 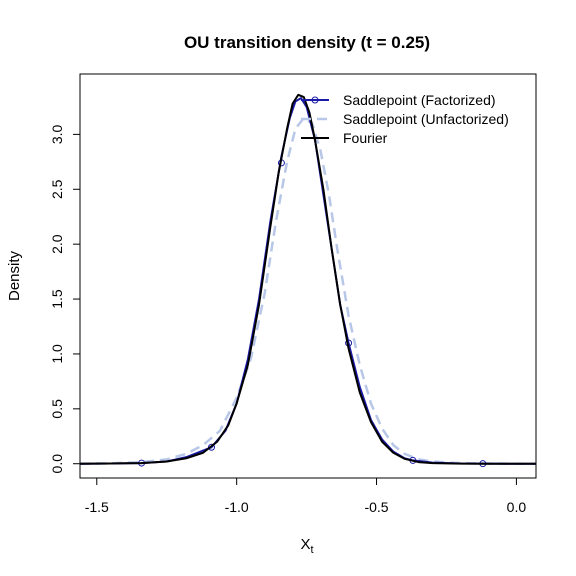 What do you see at coordinates (57, 299) in the screenshot?
I see `y-tick-label: 1.5` at bounding box center [57, 299].